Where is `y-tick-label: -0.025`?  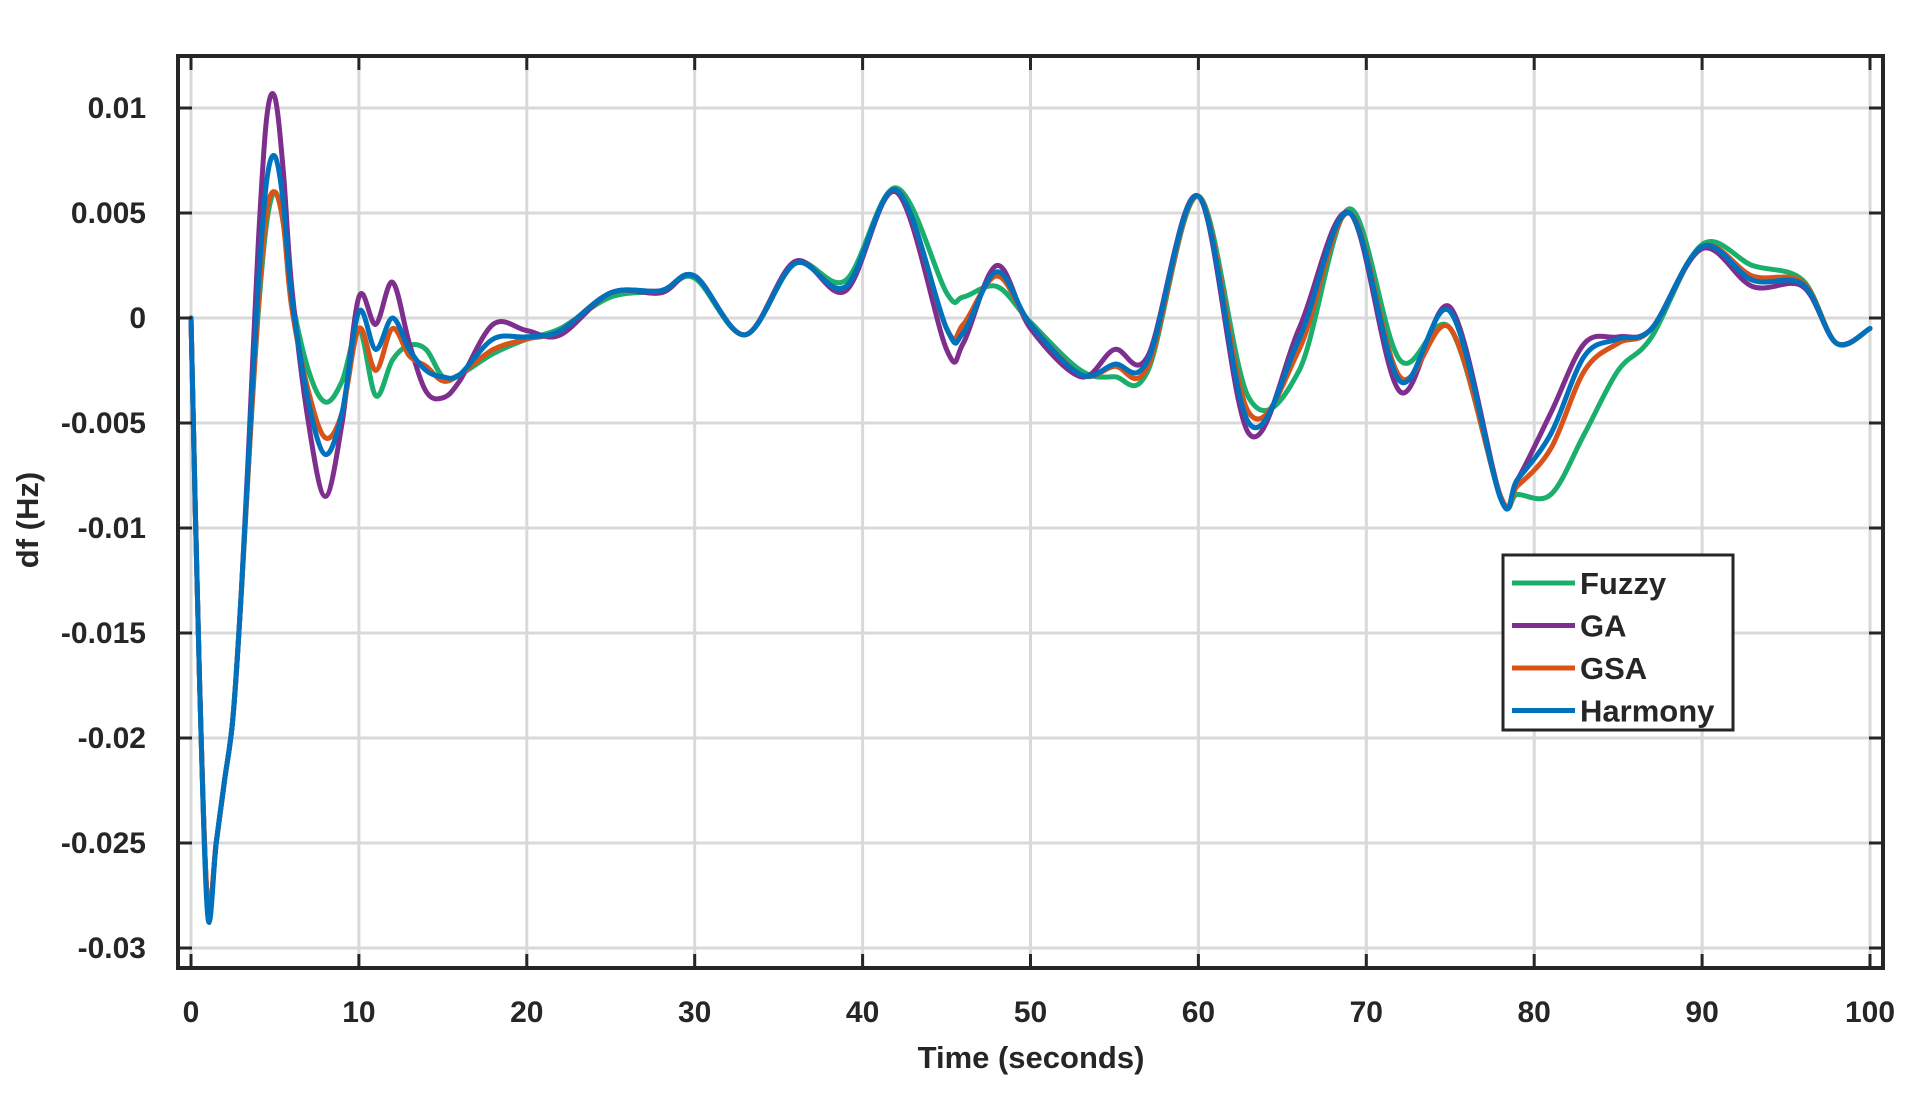 y-tick-label: -0.025 is located at coordinates (103, 843).